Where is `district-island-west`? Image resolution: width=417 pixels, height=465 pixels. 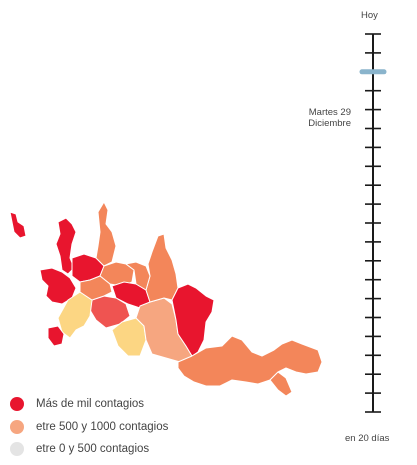 district-island-west is located at coordinates (18, 225).